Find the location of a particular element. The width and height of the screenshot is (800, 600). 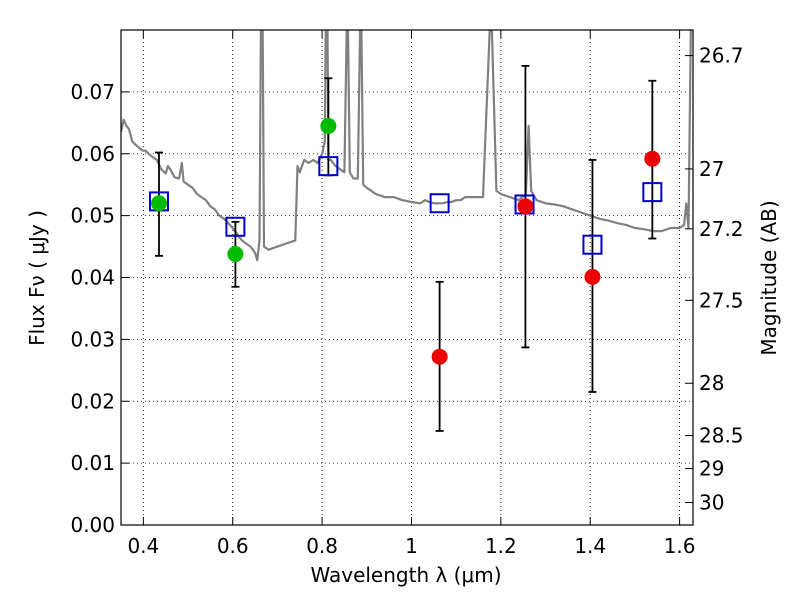

y-tick-label: 0.02 is located at coordinates (92, 401).